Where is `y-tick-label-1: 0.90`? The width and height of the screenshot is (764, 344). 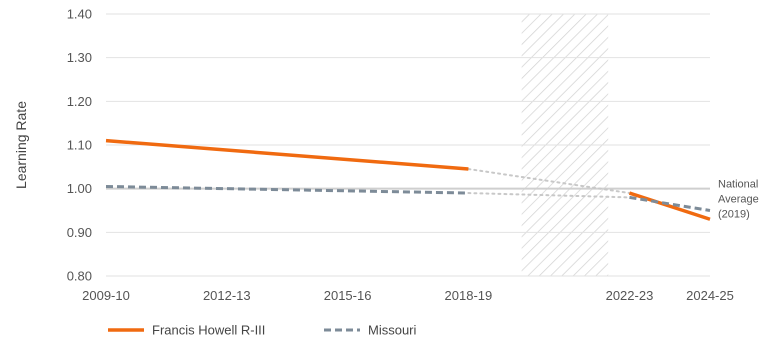 y-tick-label-1: 0.90 is located at coordinates (79, 232).